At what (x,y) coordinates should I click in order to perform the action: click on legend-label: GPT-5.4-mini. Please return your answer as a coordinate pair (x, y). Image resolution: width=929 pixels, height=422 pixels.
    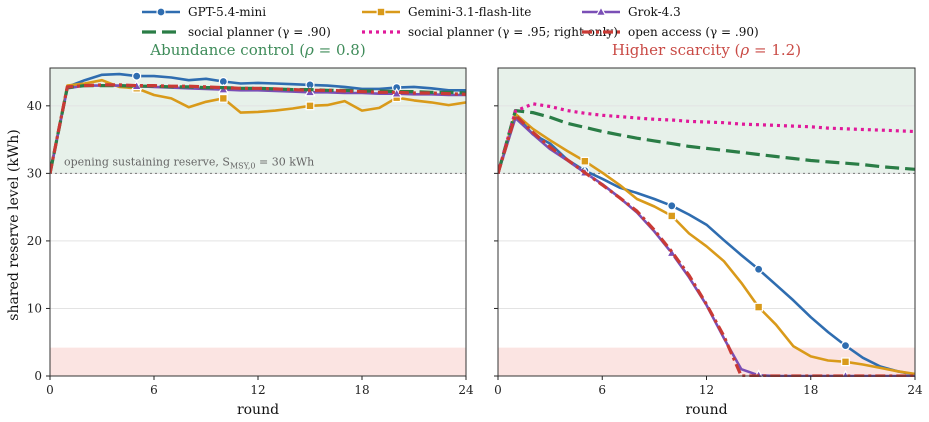
    Looking at the image, I should click on (227, 12).